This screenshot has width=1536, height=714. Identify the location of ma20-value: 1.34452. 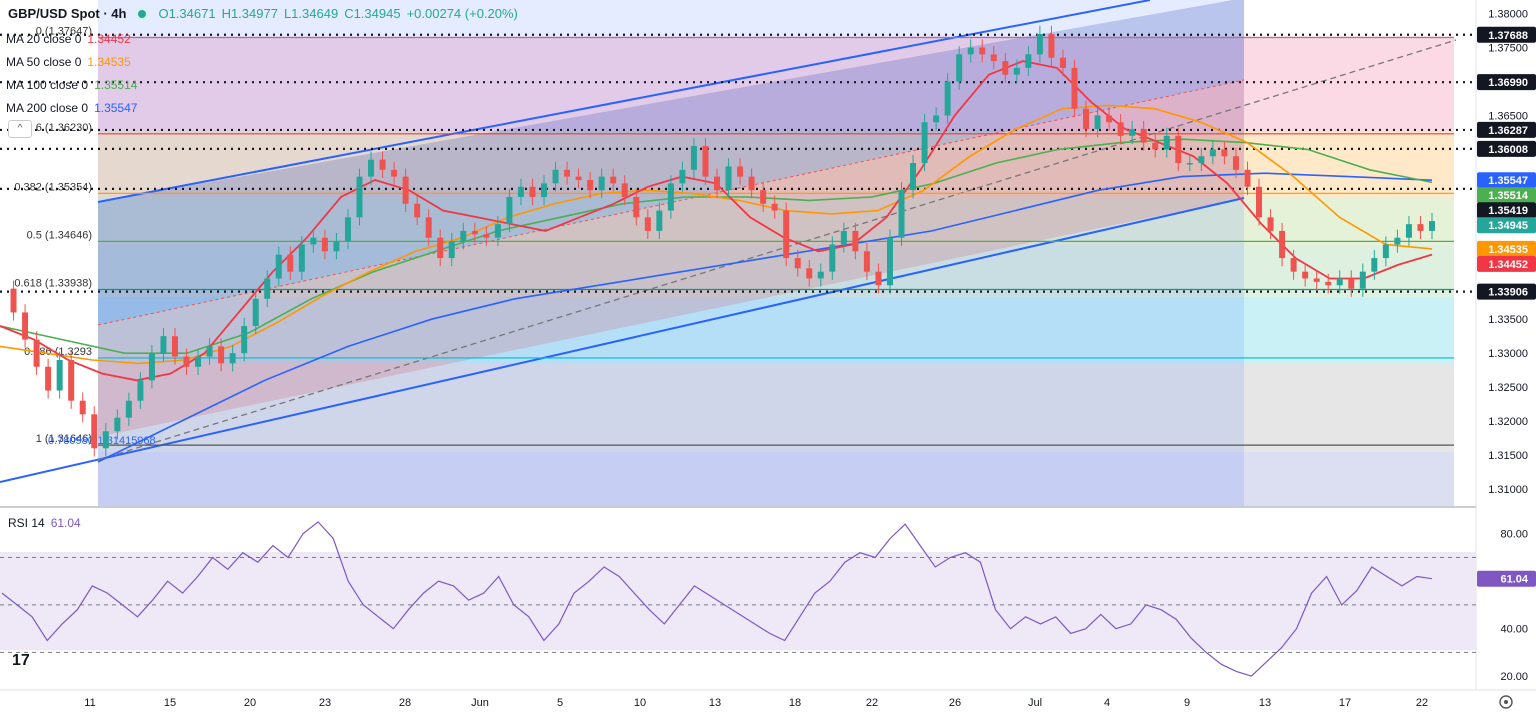
(109, 39).